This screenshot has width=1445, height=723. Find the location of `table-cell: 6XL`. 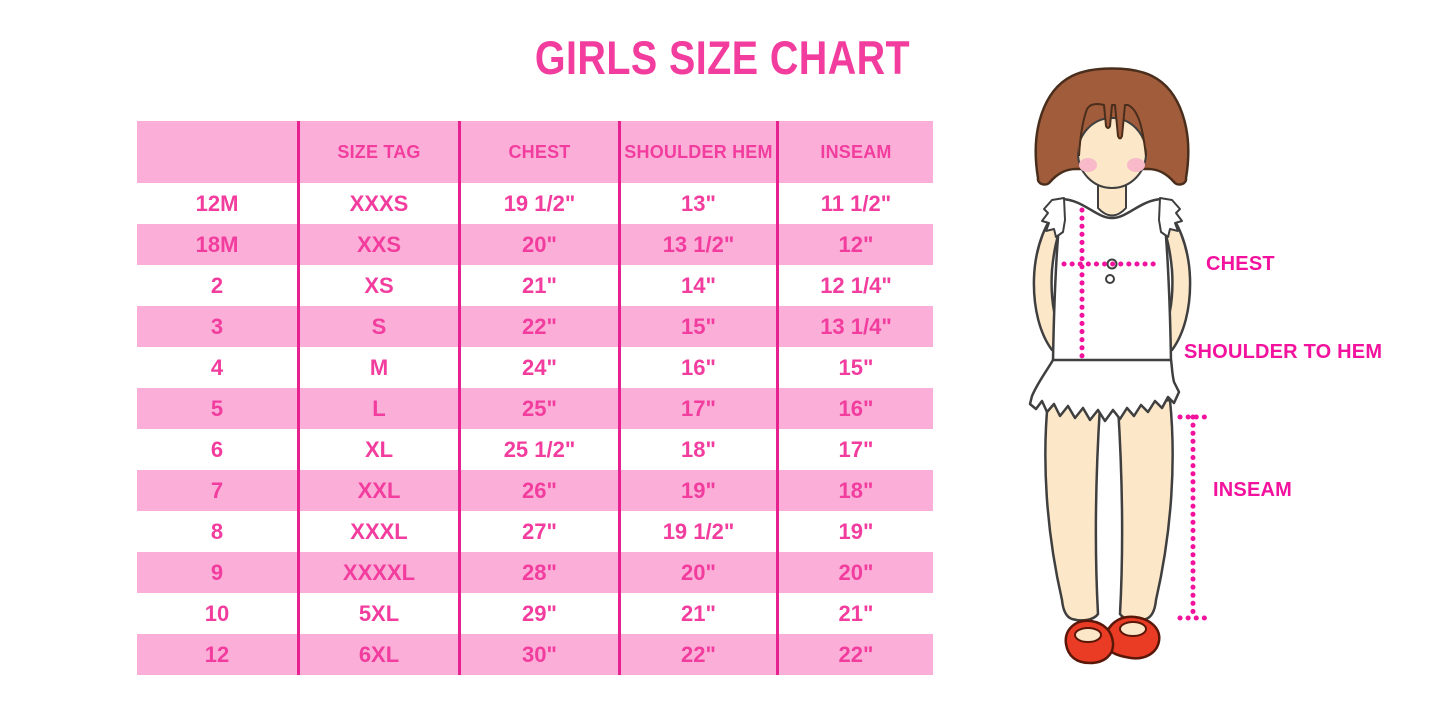

table-cell: 6XL is located at coordinates (377, 654).